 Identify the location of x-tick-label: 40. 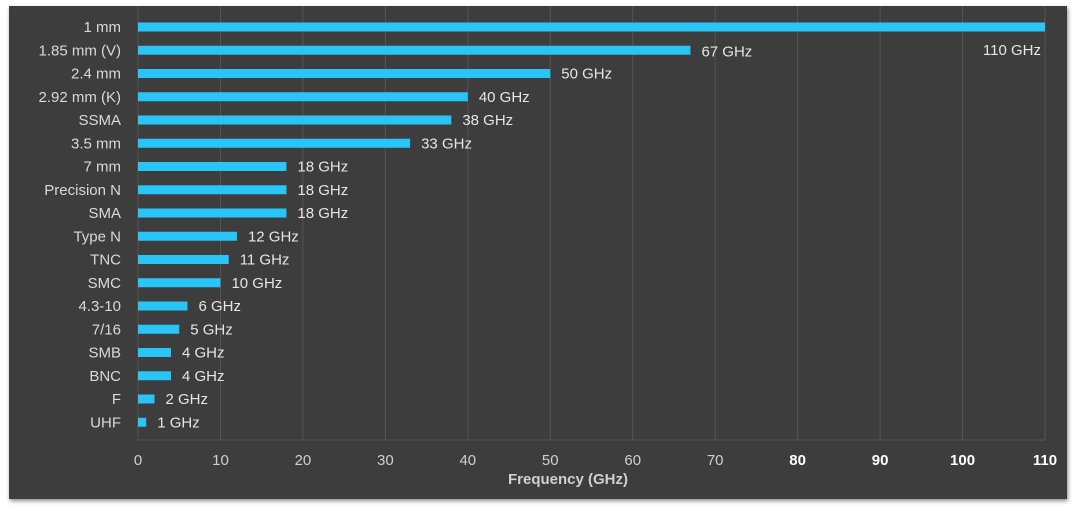
(467, 460).